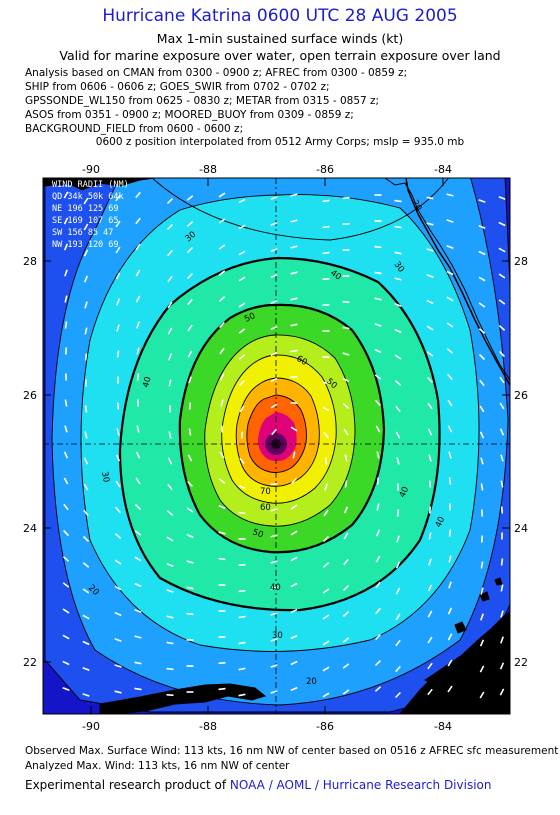  I want to click on contour-label: 20, so click(311, 682).